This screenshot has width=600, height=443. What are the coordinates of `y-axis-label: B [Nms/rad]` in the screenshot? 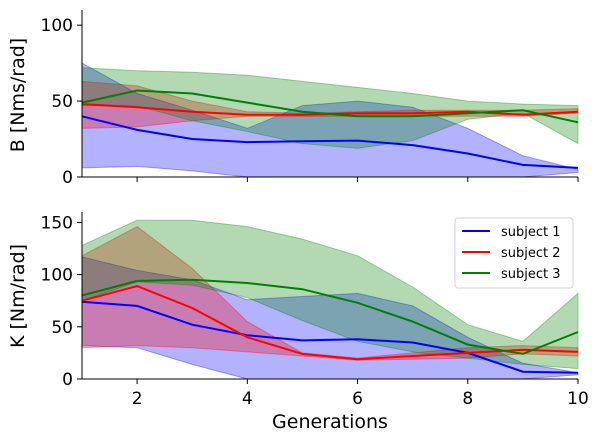 It's located at (18, 95).